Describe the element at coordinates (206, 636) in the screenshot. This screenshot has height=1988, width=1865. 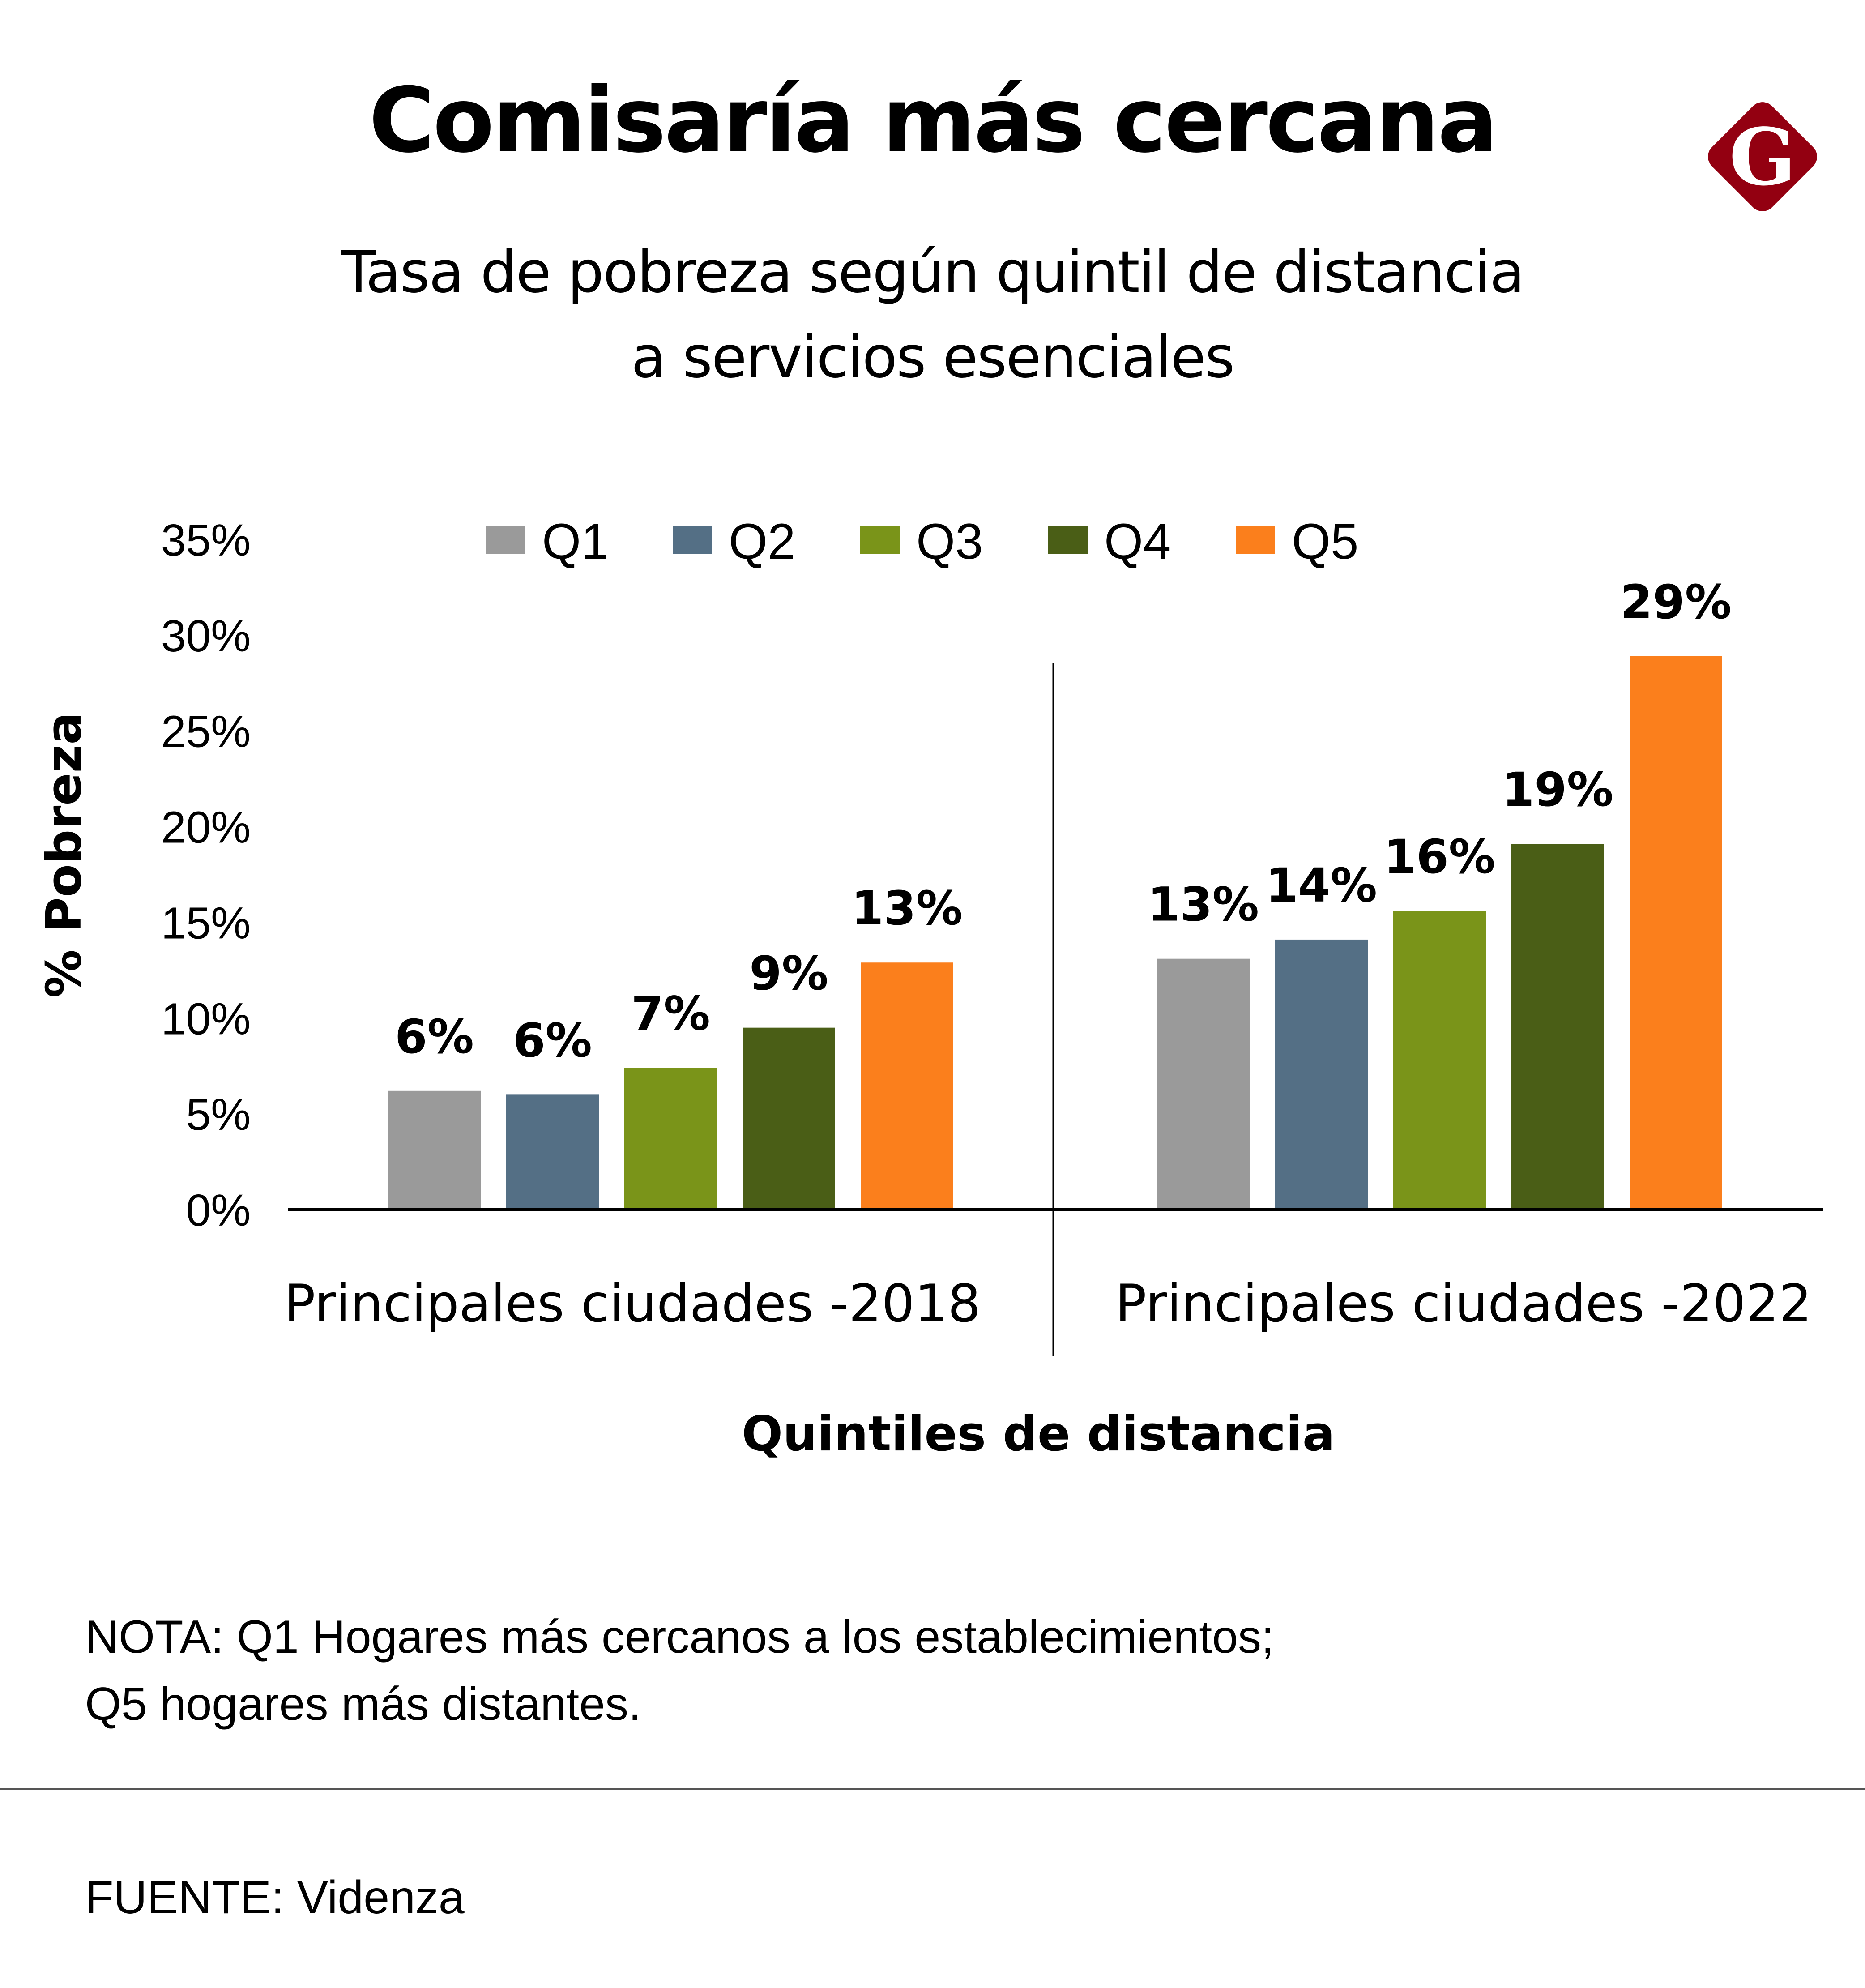
I see `y-tick-label: 30%` at that location.